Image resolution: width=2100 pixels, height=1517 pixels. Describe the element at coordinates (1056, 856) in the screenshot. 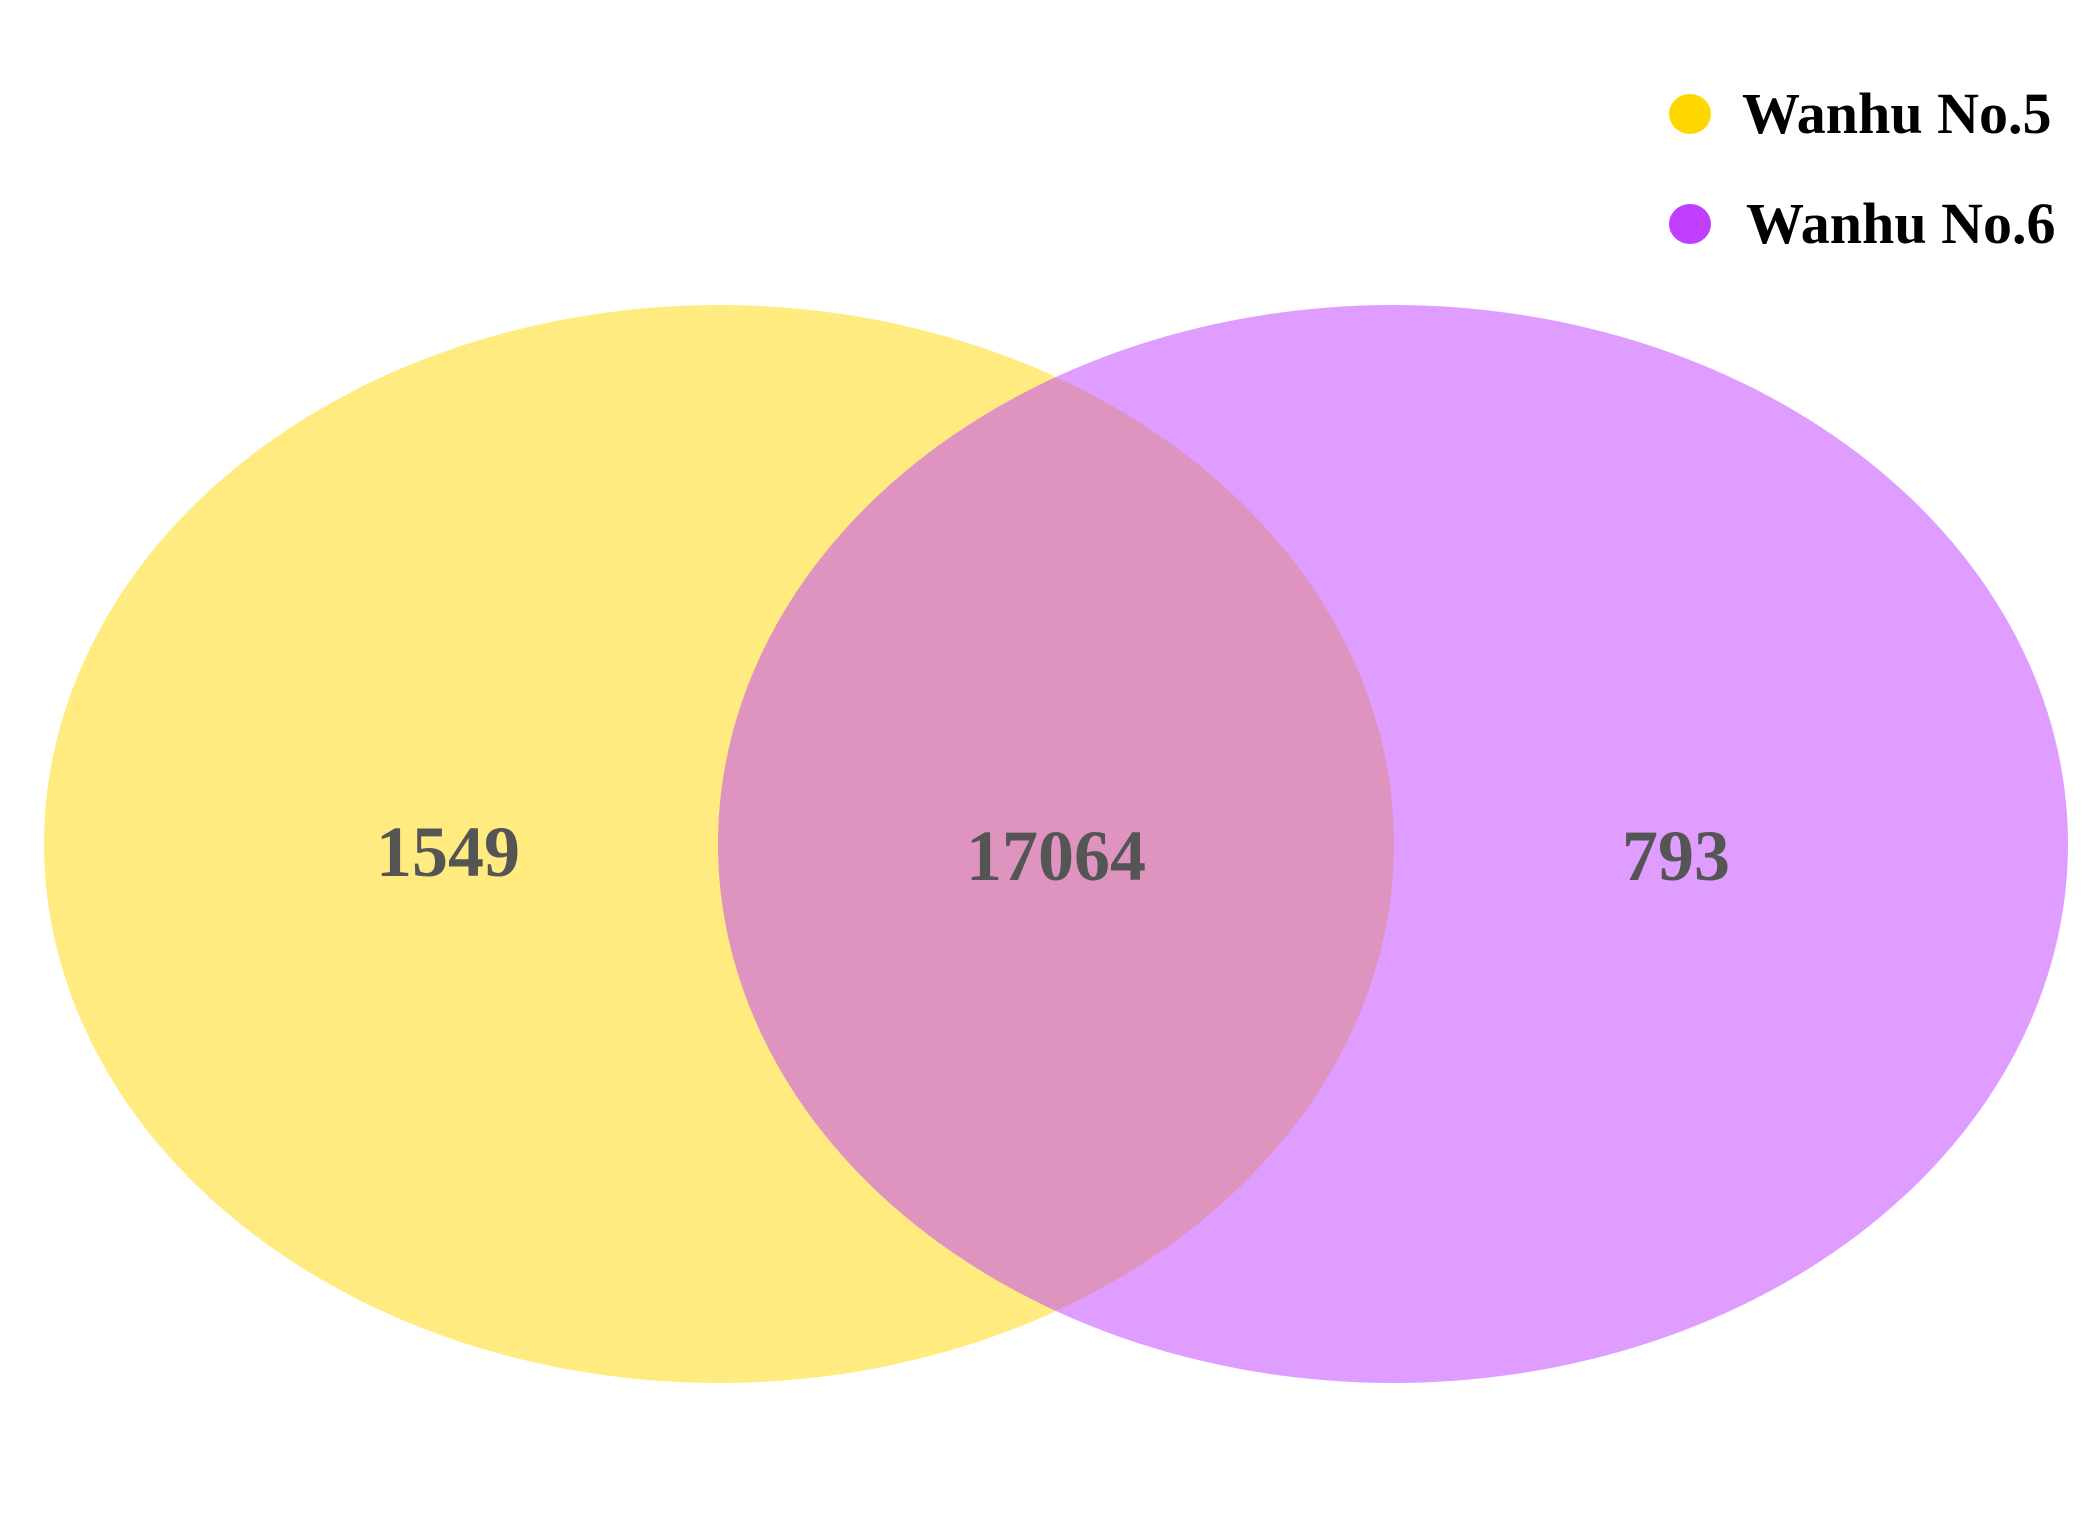

I see `count-intersection: 17064` at that location.